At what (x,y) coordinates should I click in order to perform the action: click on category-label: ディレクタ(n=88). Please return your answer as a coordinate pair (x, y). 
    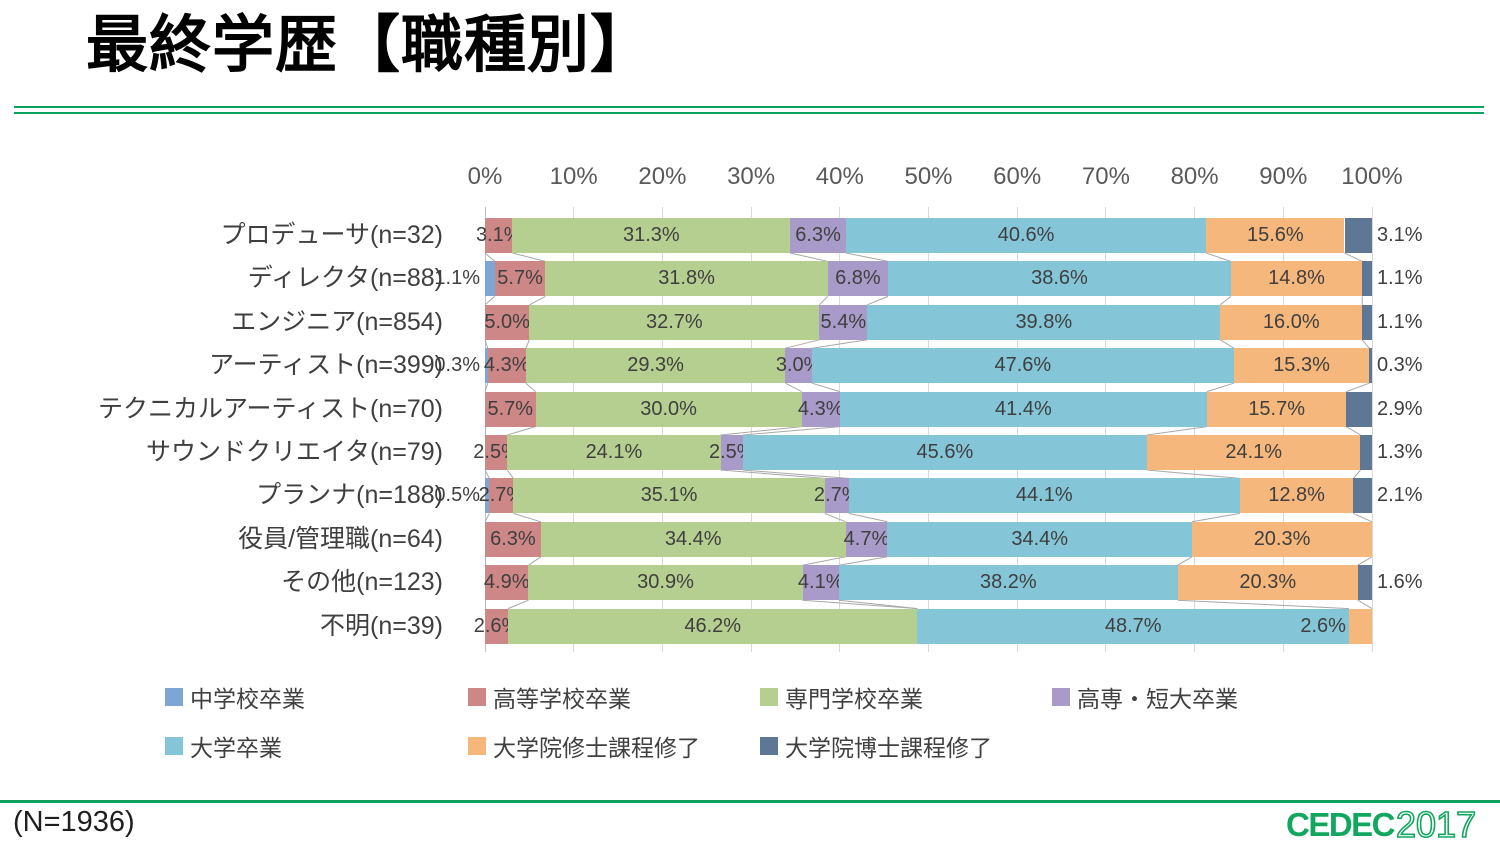
    Looking at the image, I should click on (345, 278).